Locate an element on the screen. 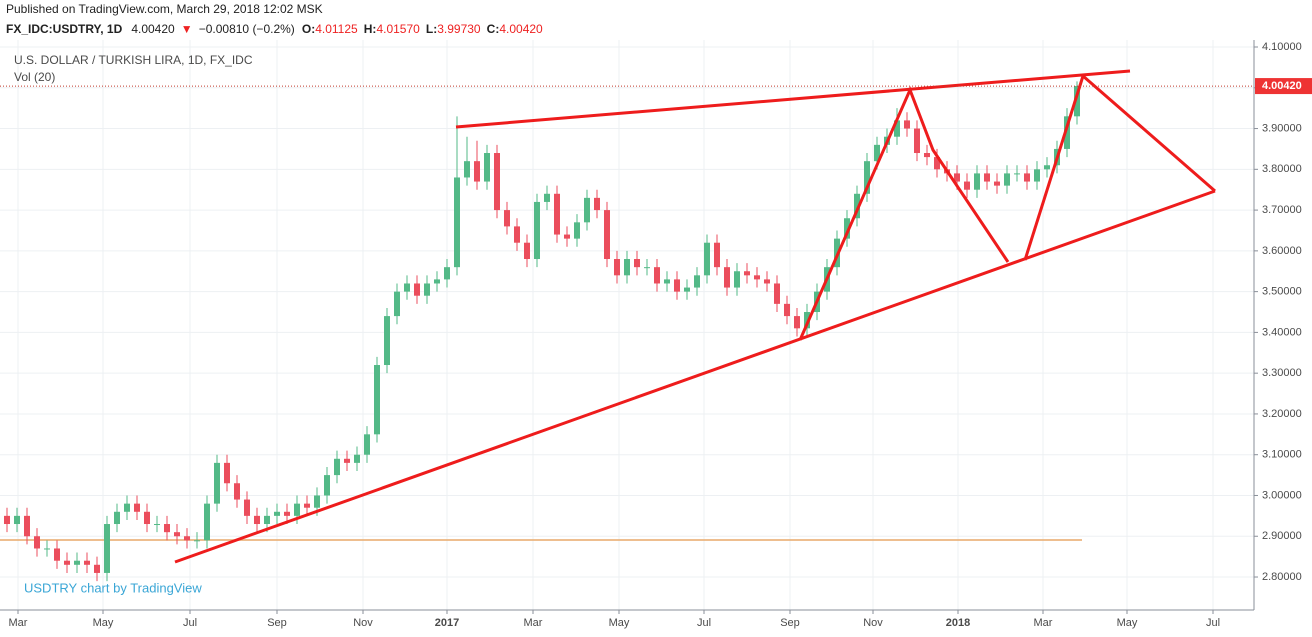  y-tick-label: 3.00000 is located at coordinates (1282, 495).